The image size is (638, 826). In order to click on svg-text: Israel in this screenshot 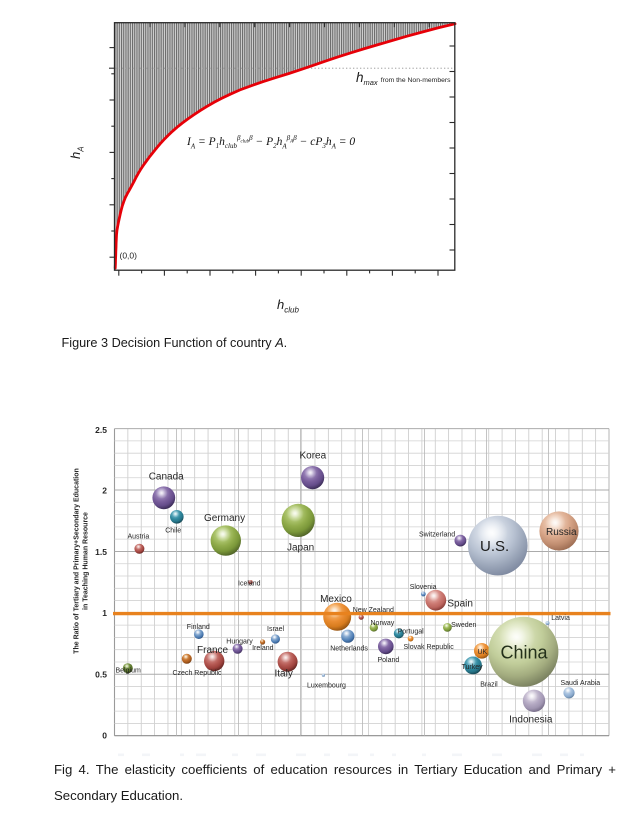, I will do `click(276, 629)`.